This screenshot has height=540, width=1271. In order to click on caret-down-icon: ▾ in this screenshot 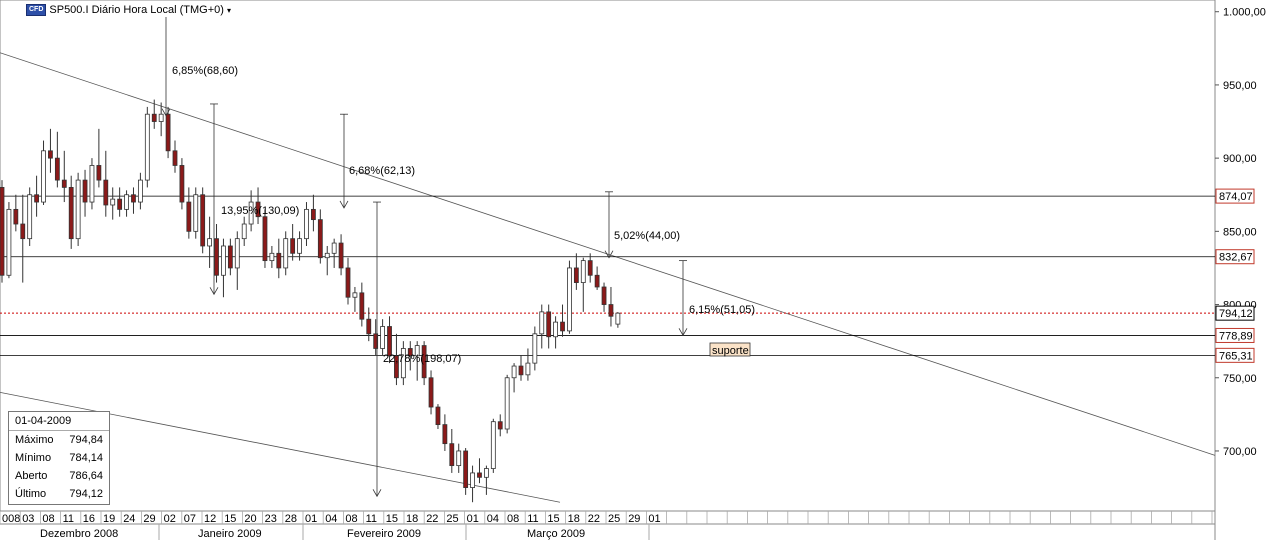, I will do `click(228, 10)`.